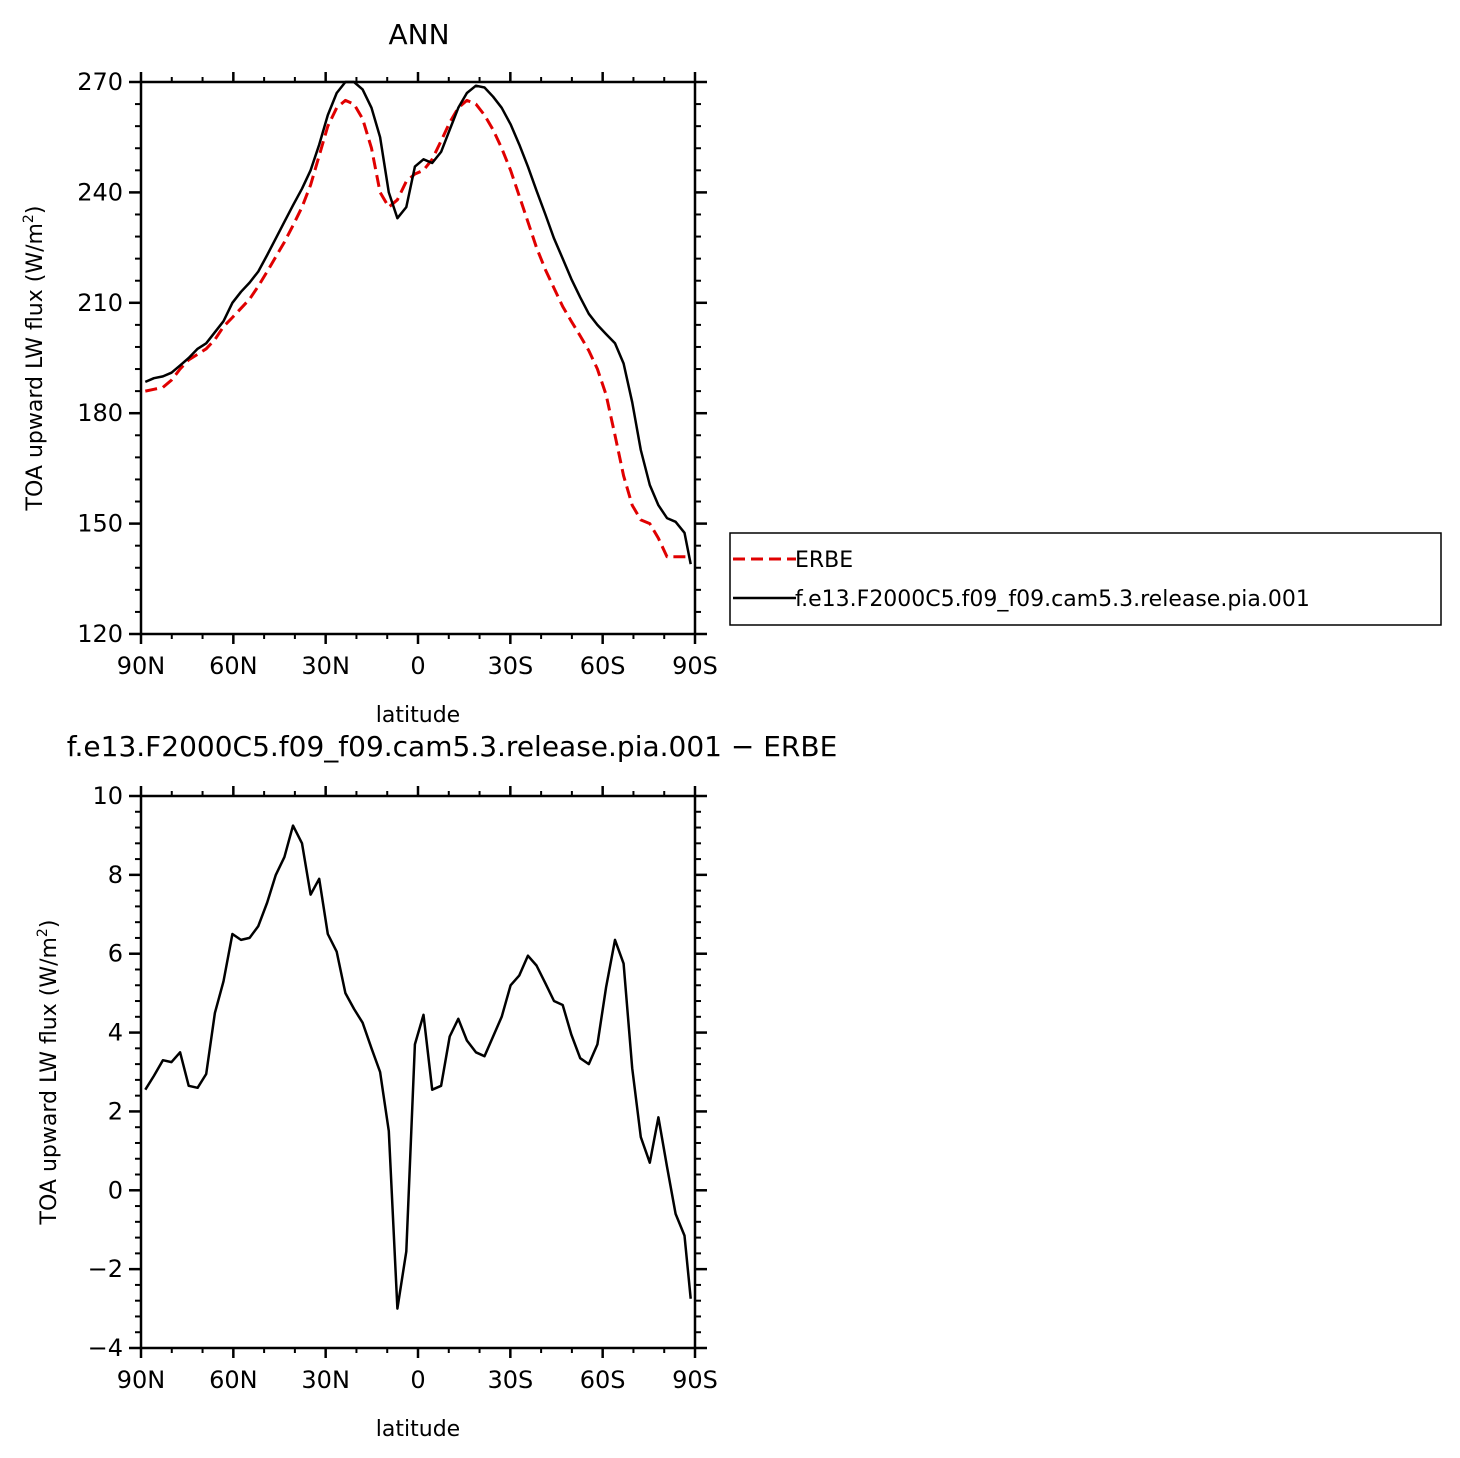 The width and height of the screenshot is (1460, 1458). What do you see at coordinates (49, 924) in the screenshot?
I see `bottom-y-label-end: )` at bounding box center [49, 924].